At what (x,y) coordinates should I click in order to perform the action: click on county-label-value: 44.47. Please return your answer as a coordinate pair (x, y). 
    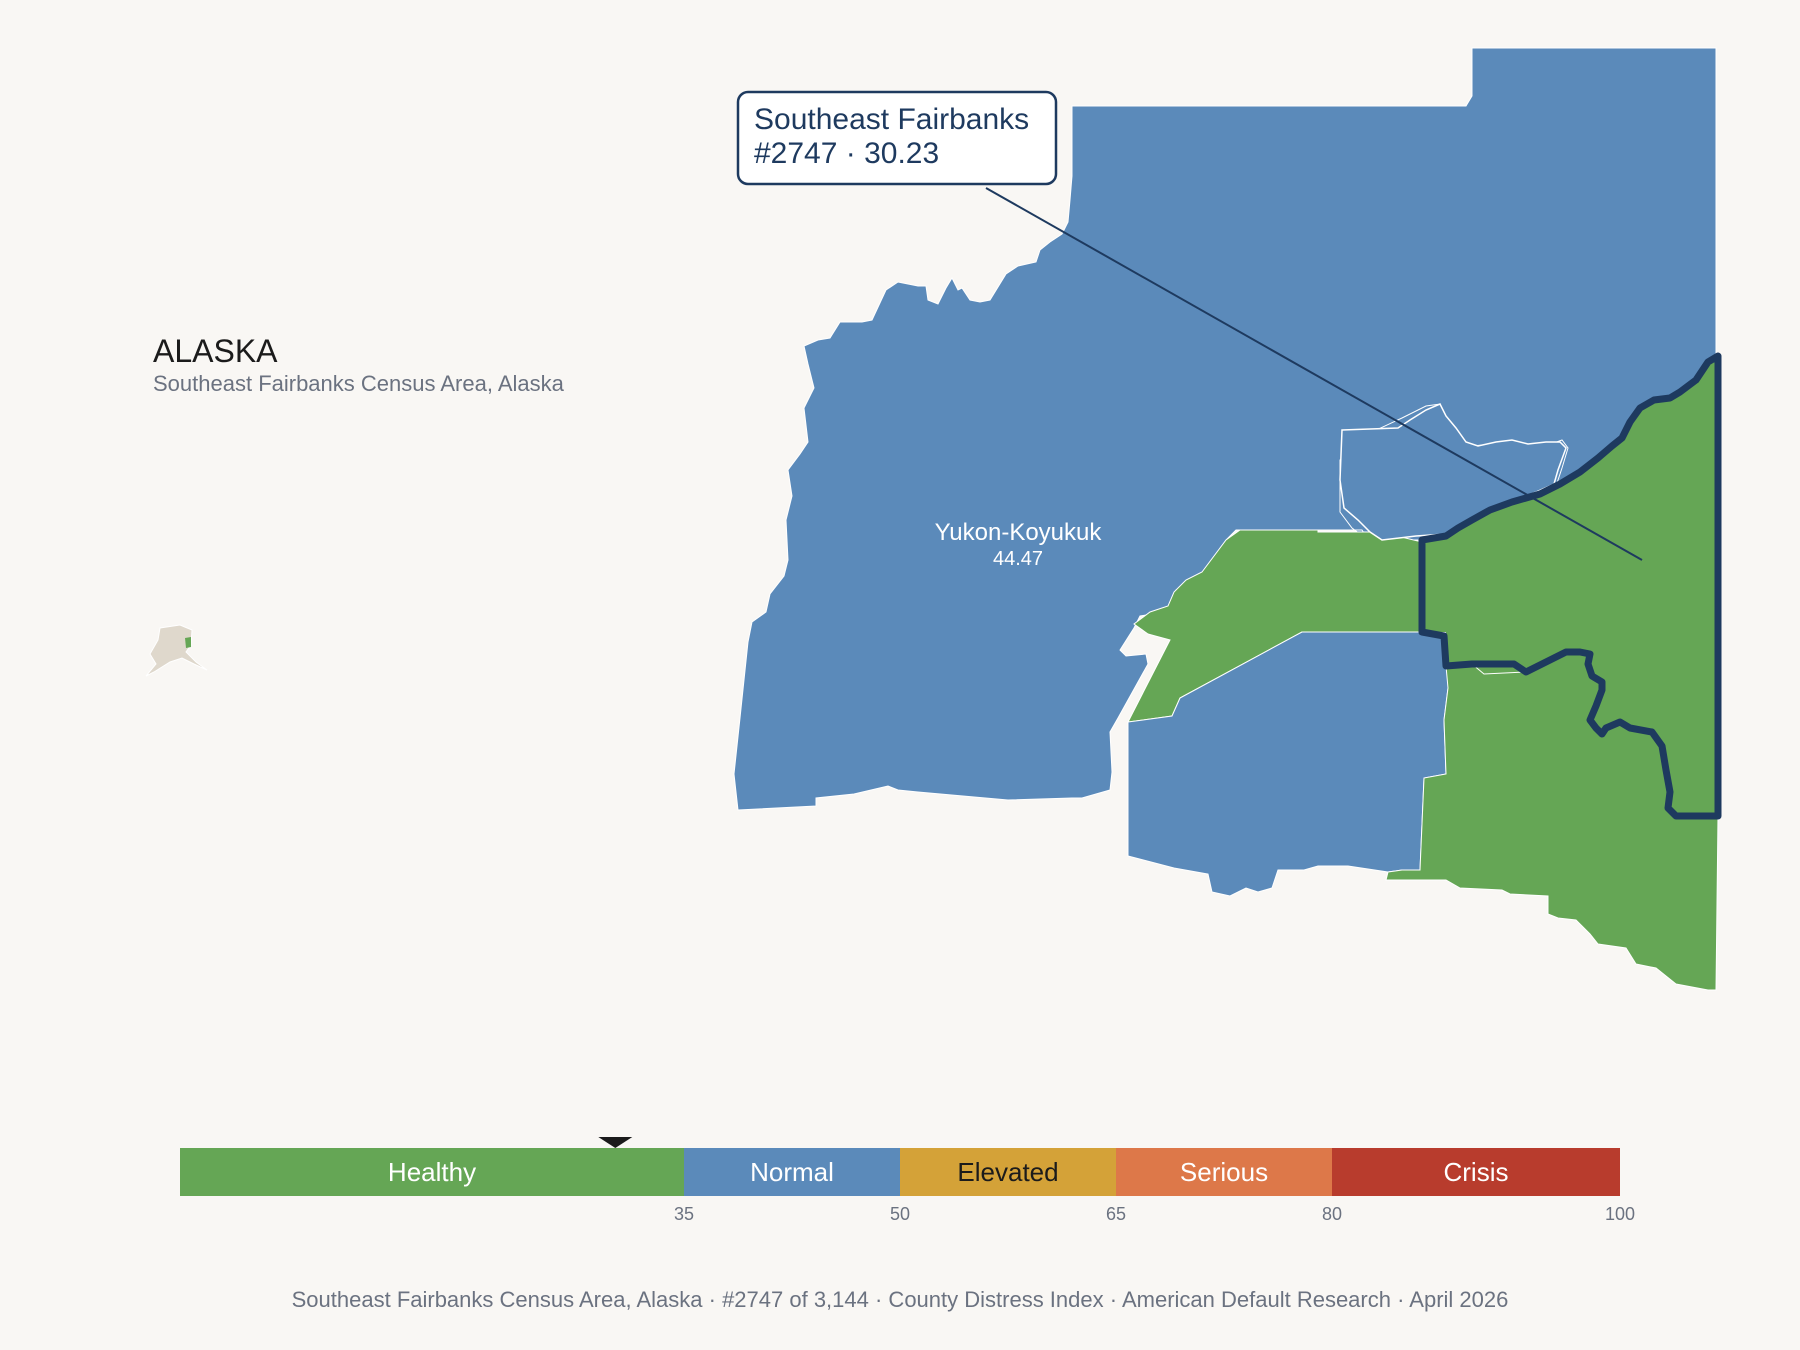
    Looking at the image, I should click on (1018, 559).